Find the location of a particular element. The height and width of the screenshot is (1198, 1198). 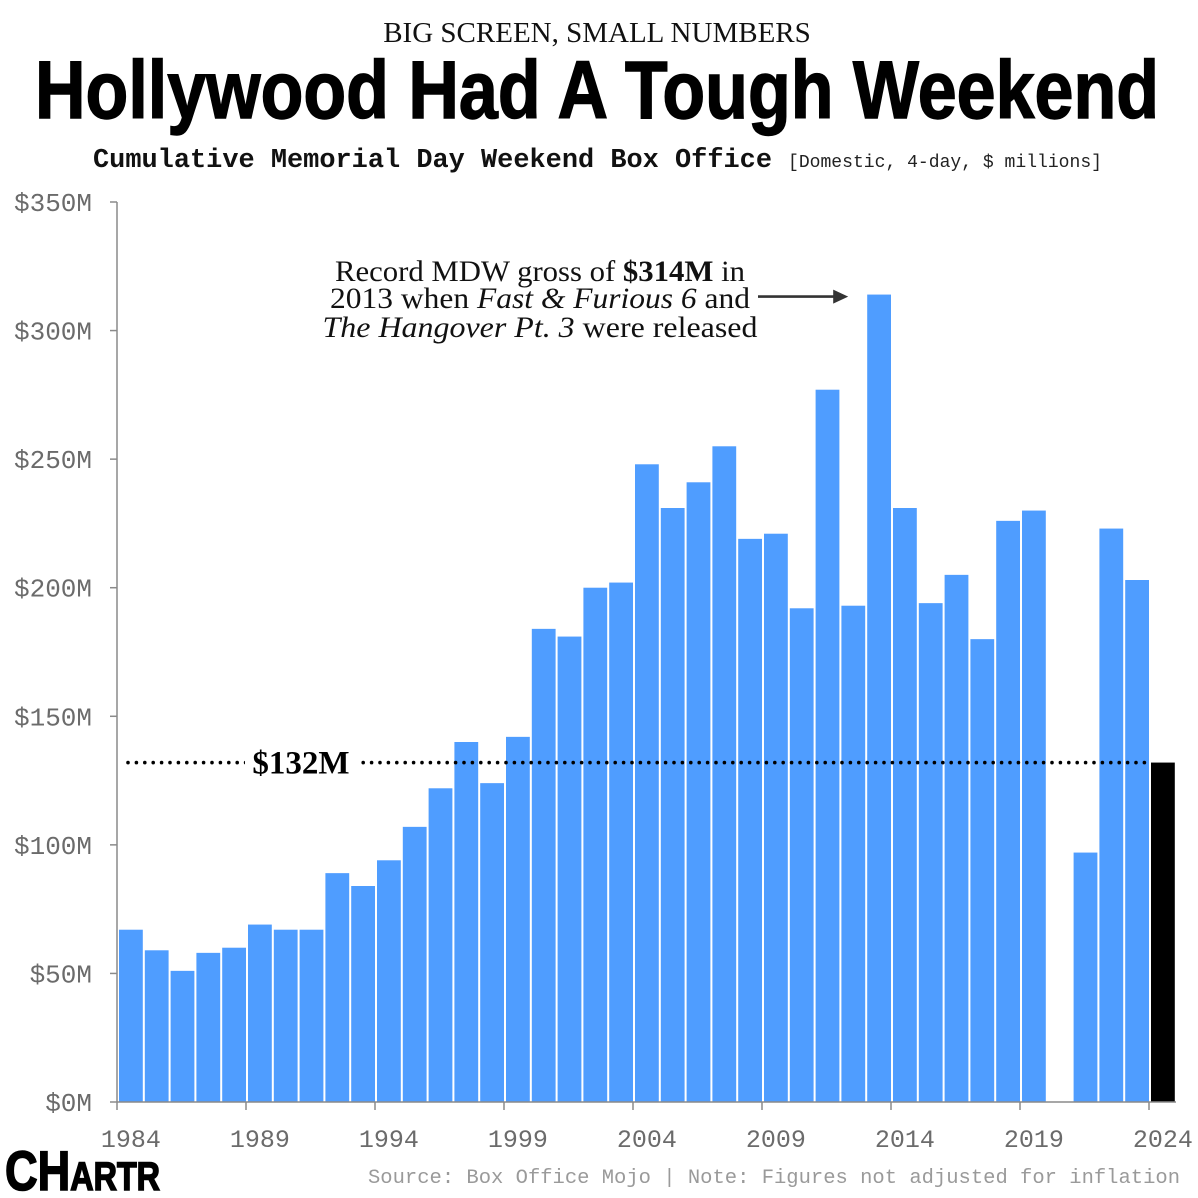

chartr-logo: CHARTR is located at coordinates (82, 1168).